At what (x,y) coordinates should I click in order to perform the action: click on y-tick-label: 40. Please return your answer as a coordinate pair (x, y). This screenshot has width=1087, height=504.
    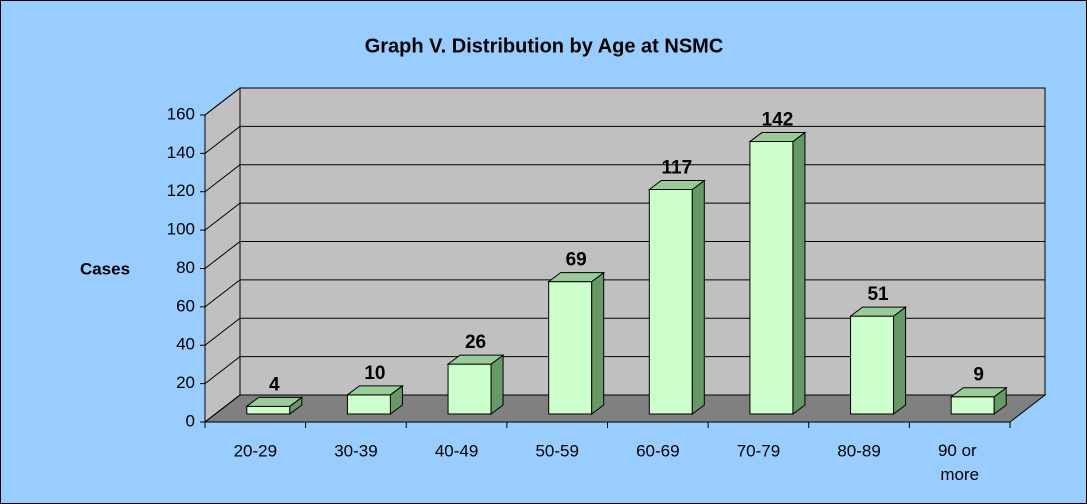
    Looking at the image, I should click on (185, 344).